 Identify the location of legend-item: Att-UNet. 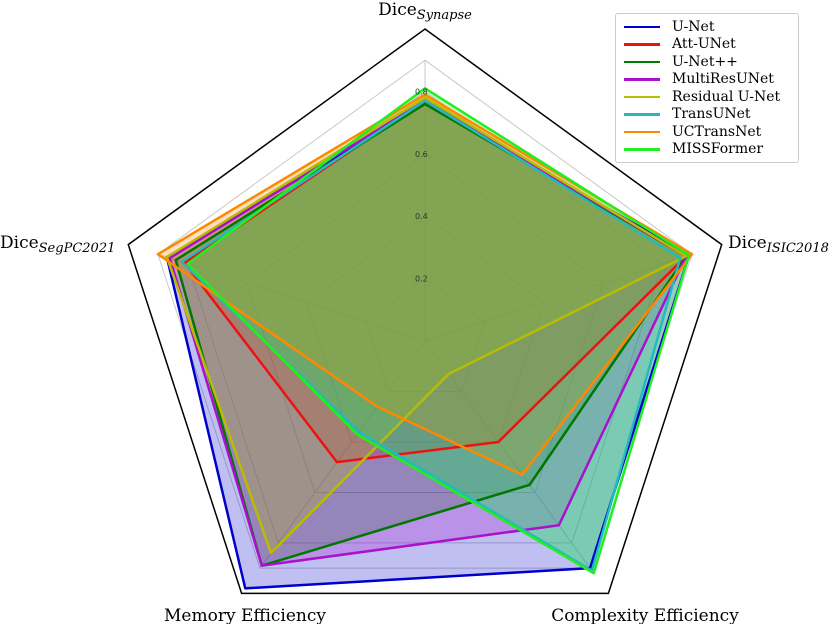
(707, 45).